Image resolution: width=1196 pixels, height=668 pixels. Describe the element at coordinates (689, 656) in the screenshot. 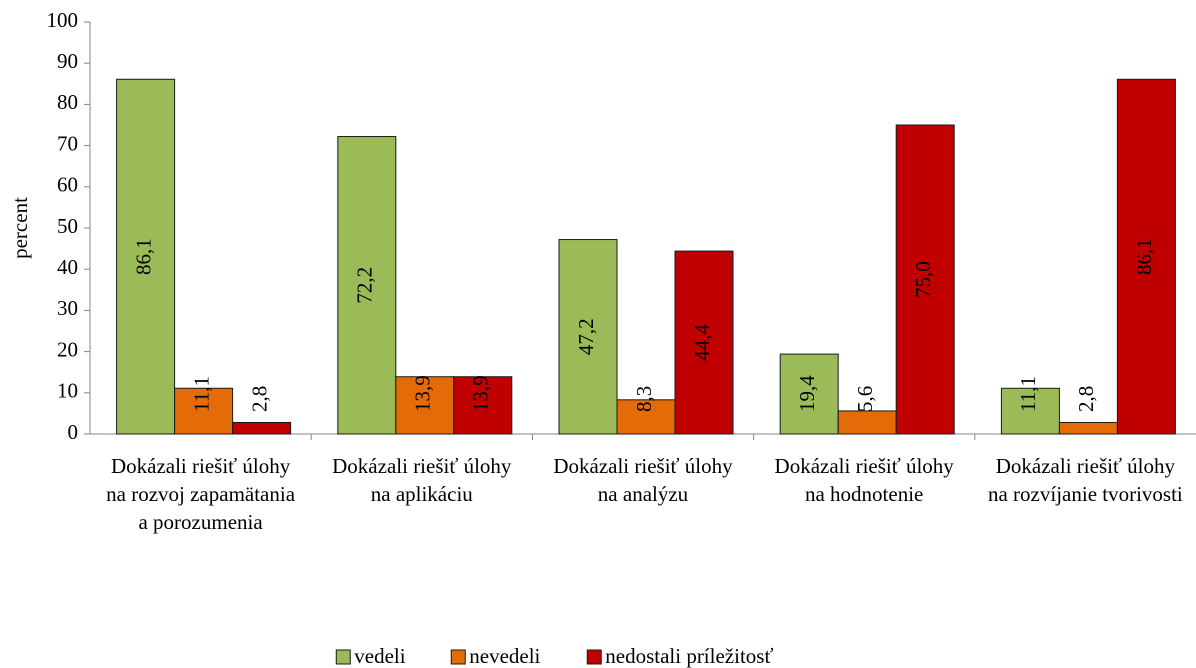

I see `legend-label: nedostali príležitosť` at that location.